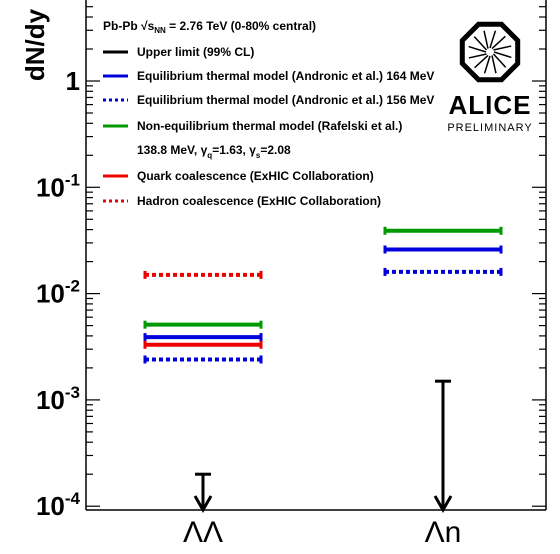 The height and width of the screenshot is (554, 560). What do you see at coordinates (490, 105) in the screenshot?
I see `logo-text: ALICE` at bounding box center [490, 105].